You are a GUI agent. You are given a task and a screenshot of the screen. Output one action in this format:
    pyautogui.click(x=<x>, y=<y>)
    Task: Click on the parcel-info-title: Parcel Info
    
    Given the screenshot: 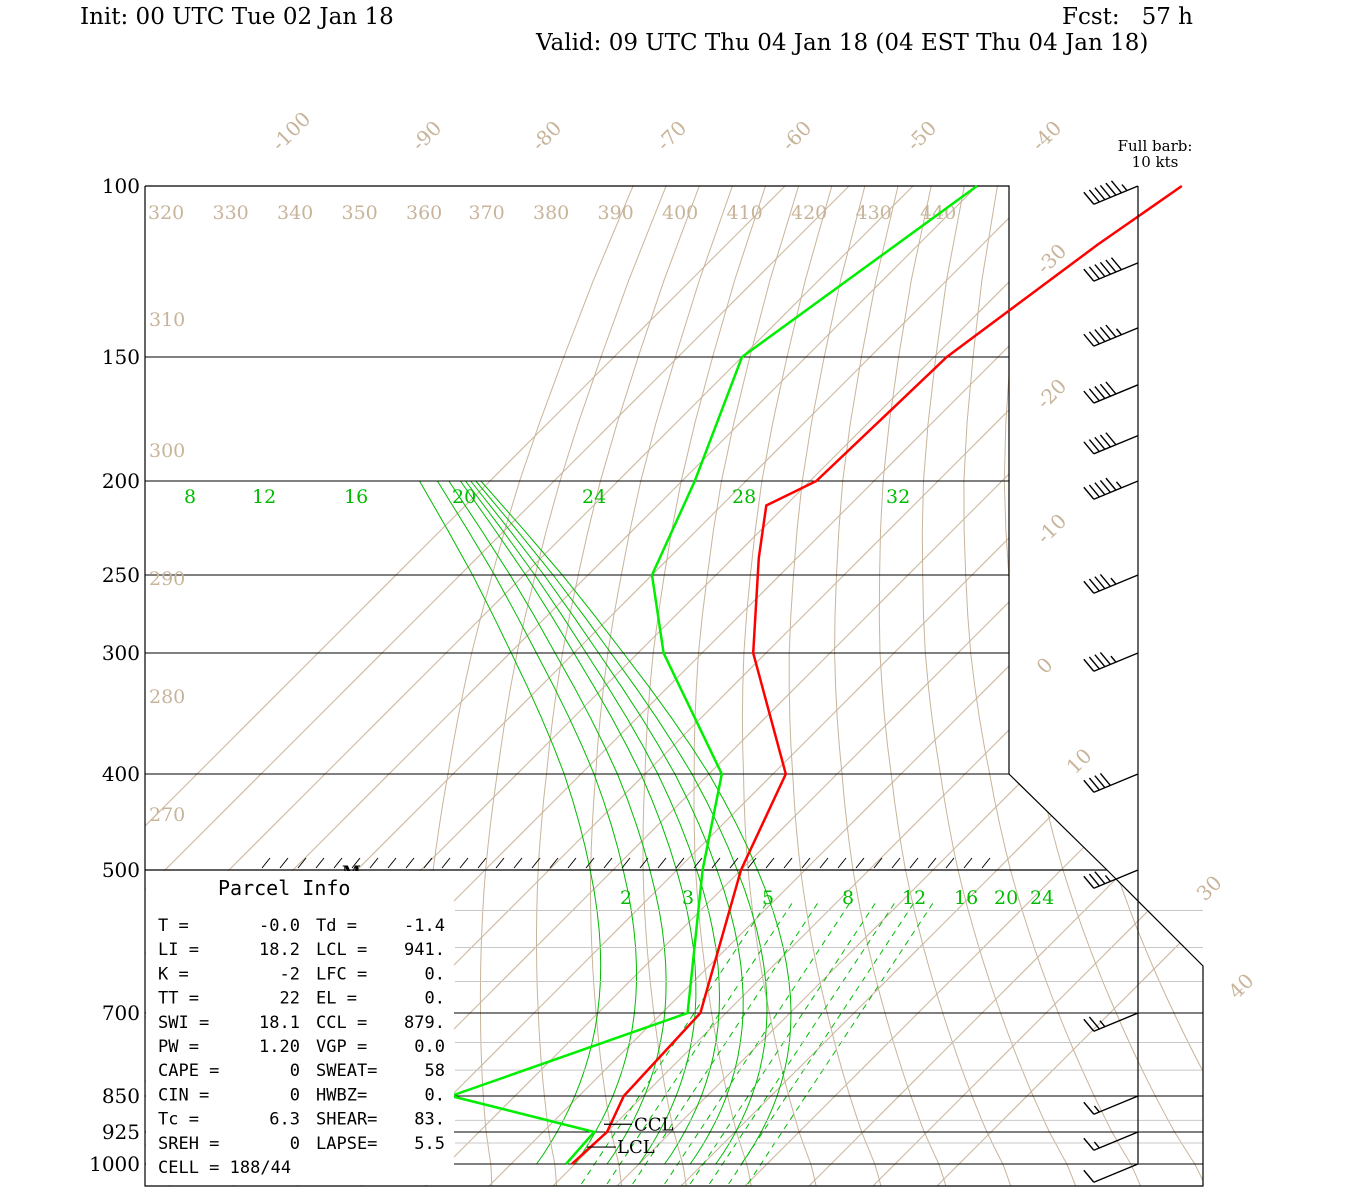 What is the action you would take?
    pyautogui.click(x=284, y=888)
    